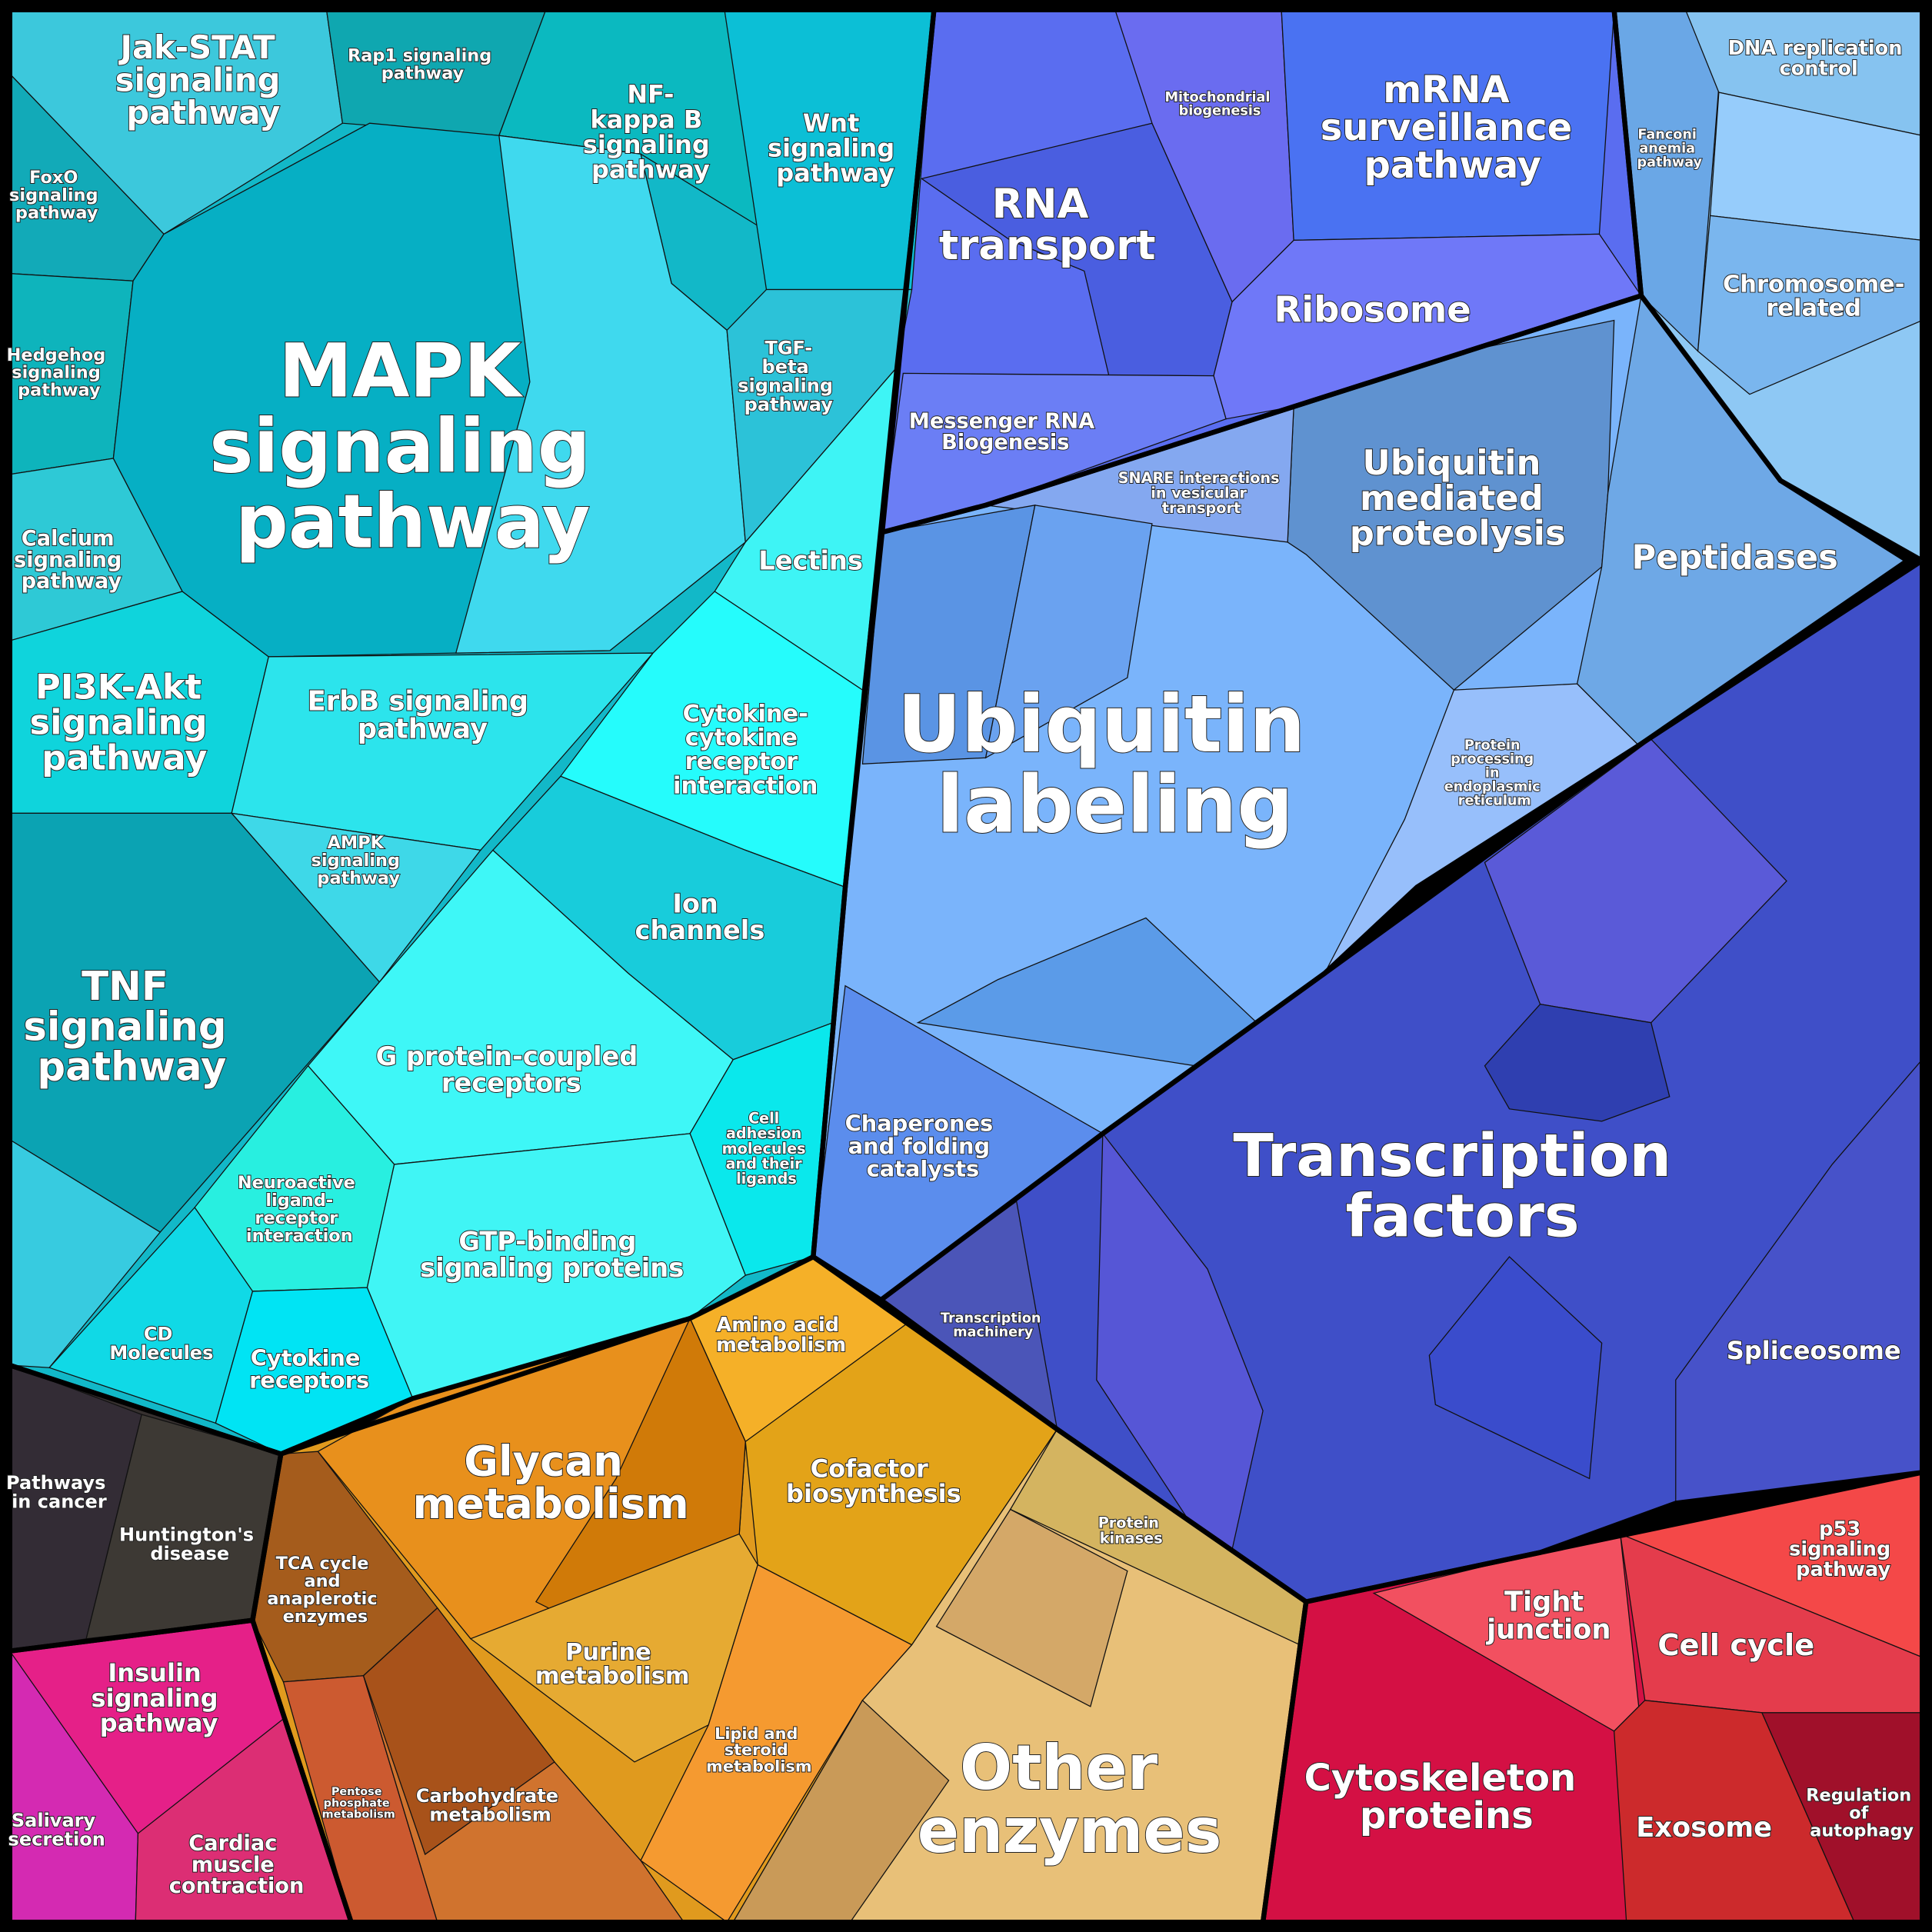  Describe the element at coordinates (1843, 1549) in the screenshot. I see `cell-label: p53 signaling pathway` at that location.